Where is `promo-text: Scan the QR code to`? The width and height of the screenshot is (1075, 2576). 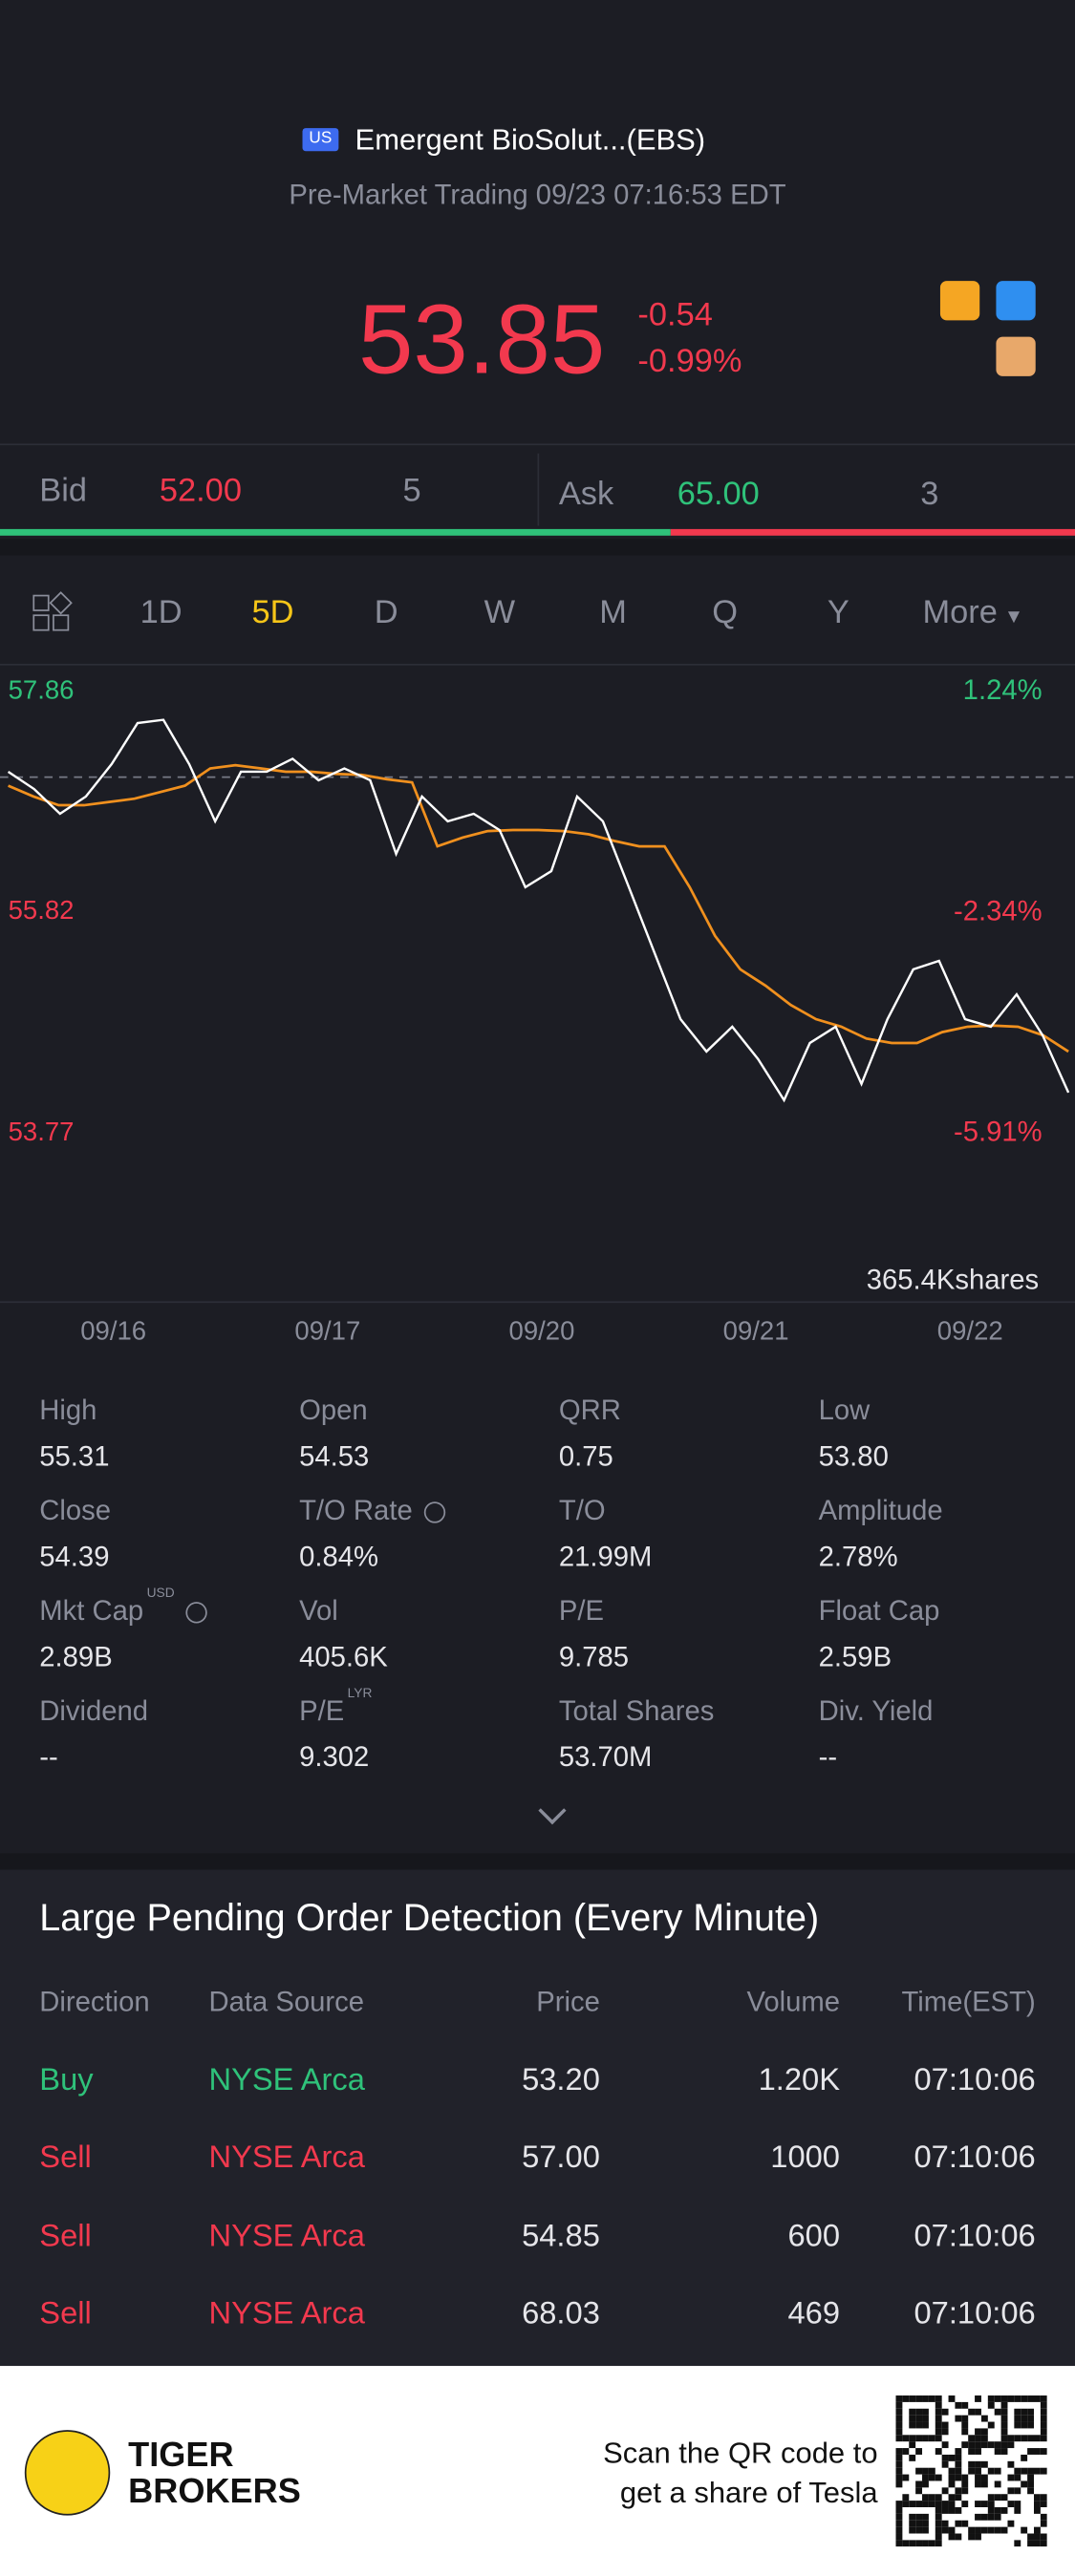 promo-text: Scan the QR code to is located at coordinates (740, 2453).